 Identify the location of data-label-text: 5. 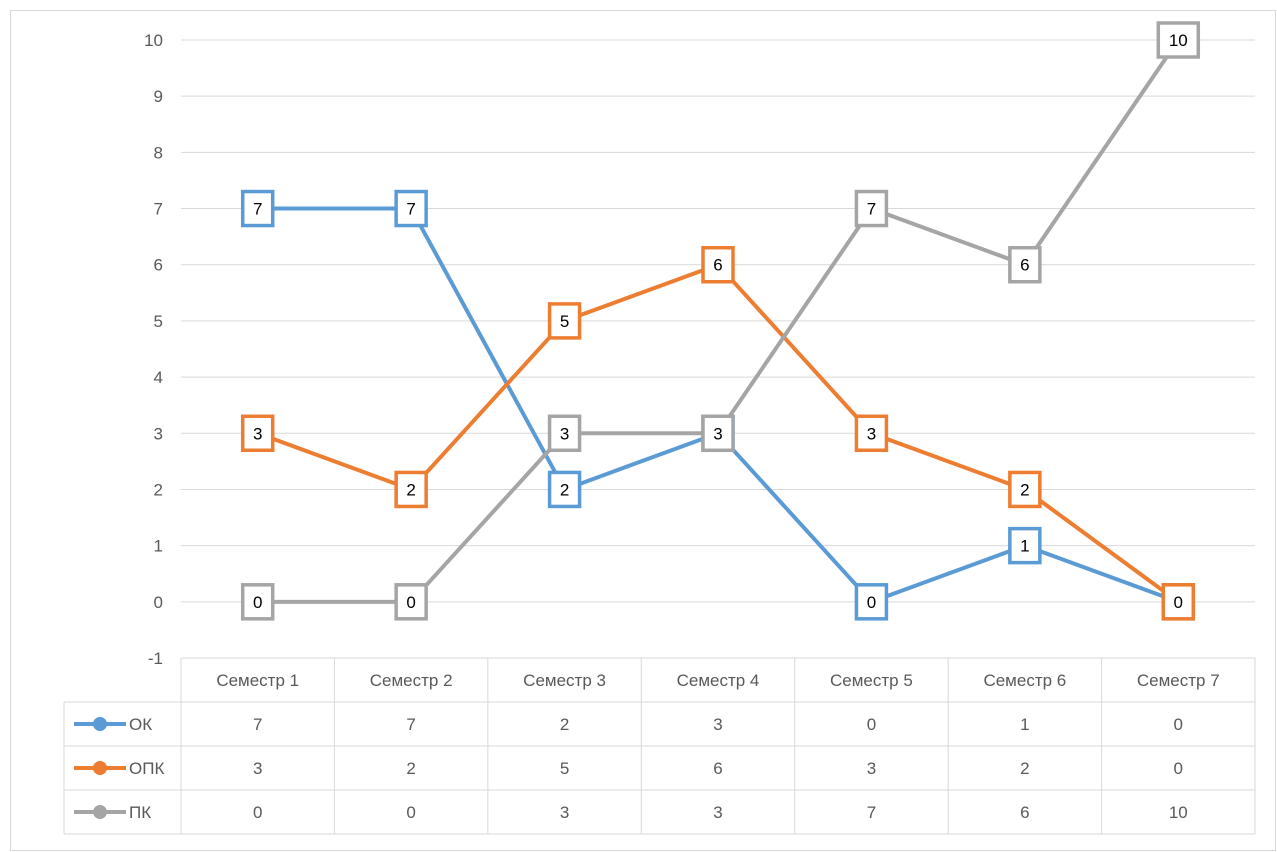
(564, 321).